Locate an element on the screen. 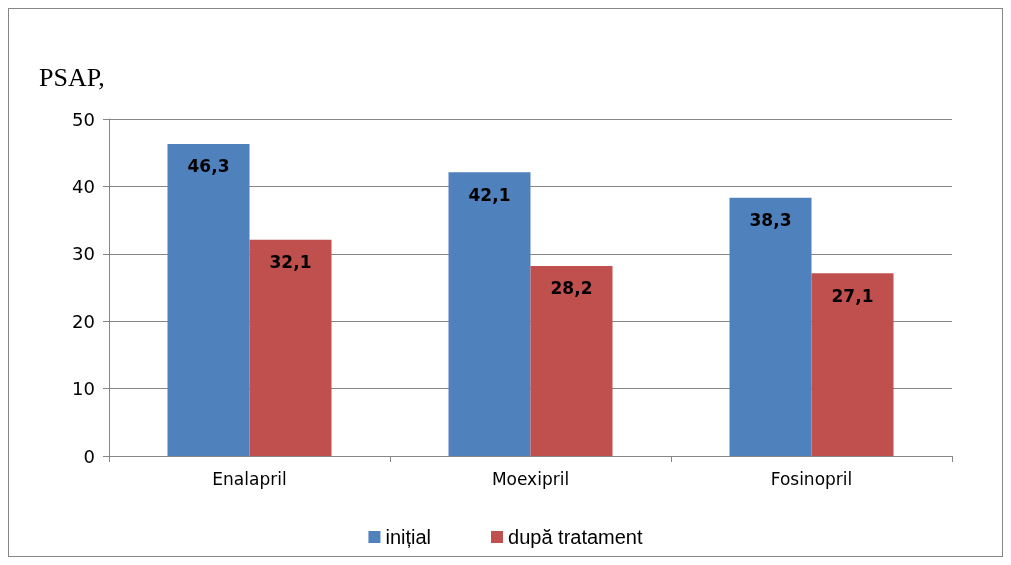  data-label: 28,2 is located at coordinates (571, 288).